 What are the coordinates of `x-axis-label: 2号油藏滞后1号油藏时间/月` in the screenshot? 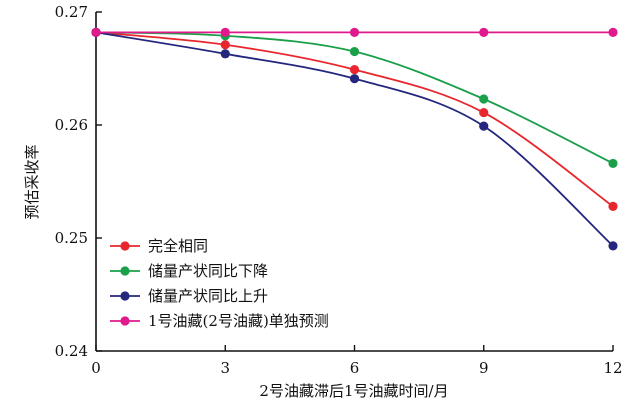 It's located at (353, 391).